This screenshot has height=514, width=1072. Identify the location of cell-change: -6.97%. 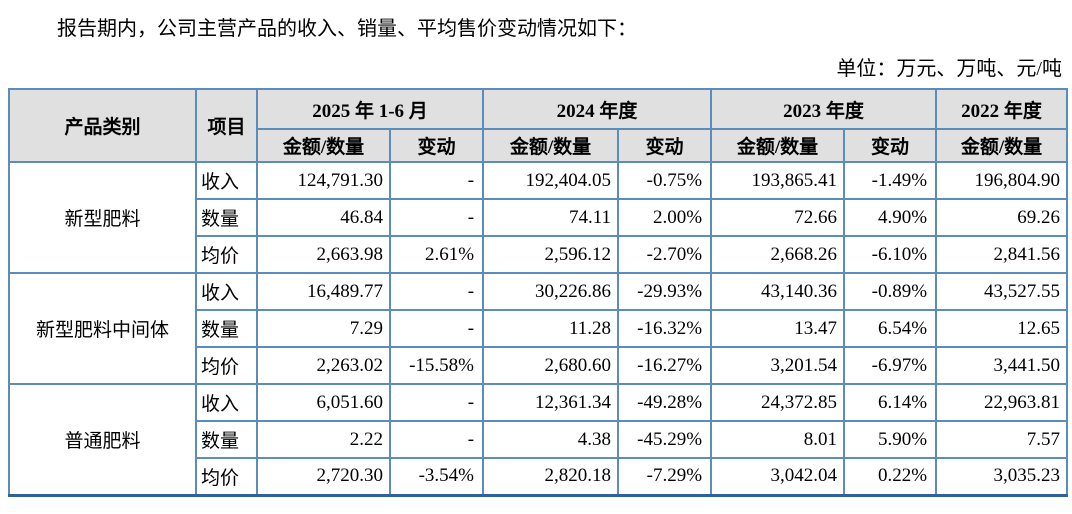
(890, 365).